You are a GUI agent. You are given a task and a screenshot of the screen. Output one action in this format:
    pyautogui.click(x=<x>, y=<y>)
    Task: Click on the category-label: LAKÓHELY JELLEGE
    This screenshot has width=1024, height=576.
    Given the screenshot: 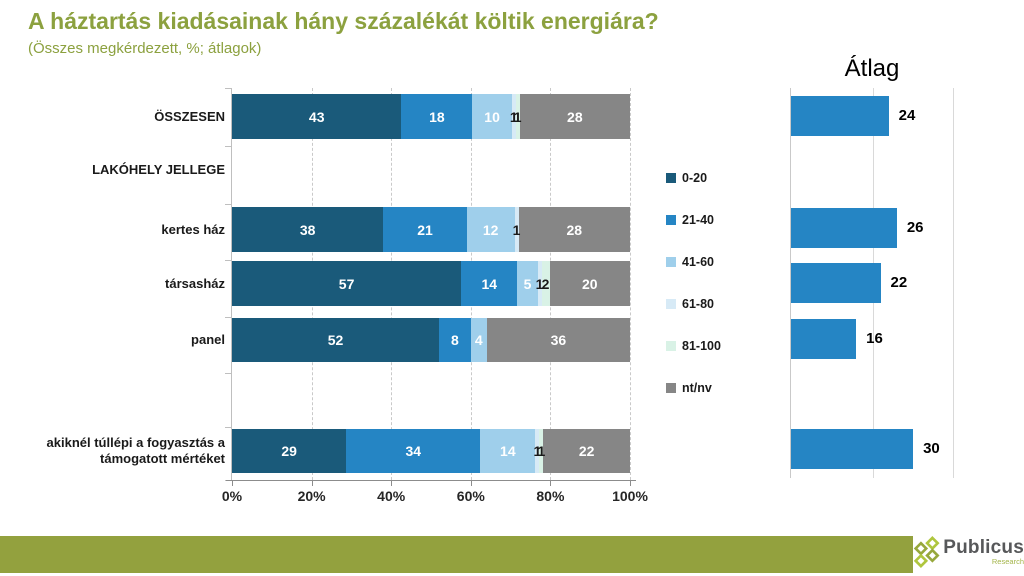 What is the action you would take?
    pyautogui.click(x=158, y=169)
    